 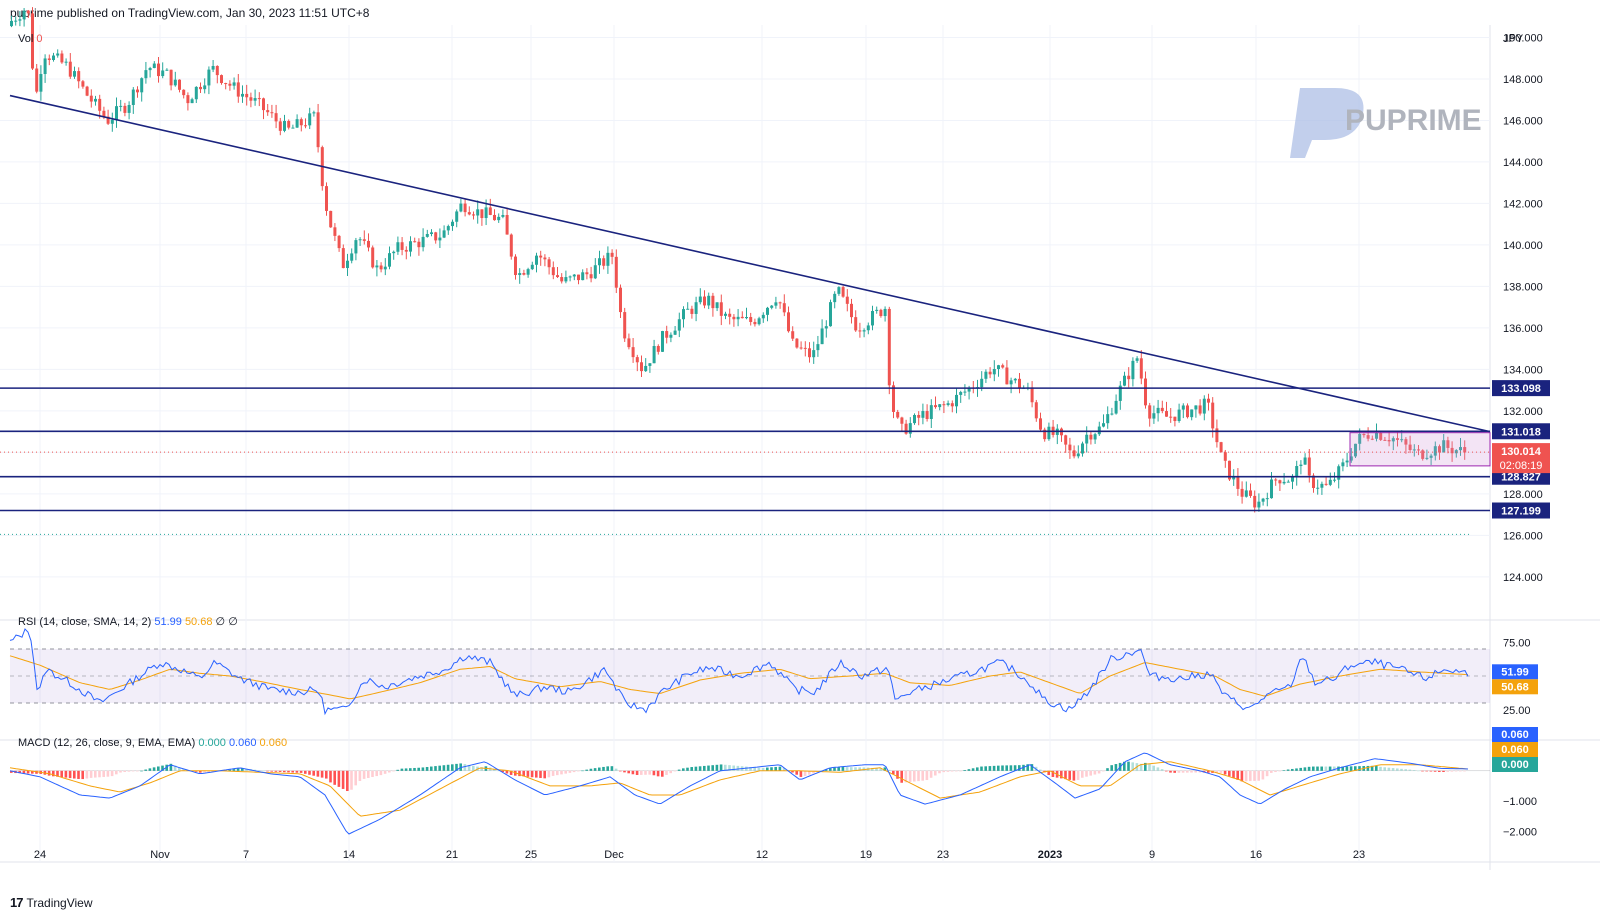 I want to click on price-tick-label: 144.000, so click(x=1523, y=163).